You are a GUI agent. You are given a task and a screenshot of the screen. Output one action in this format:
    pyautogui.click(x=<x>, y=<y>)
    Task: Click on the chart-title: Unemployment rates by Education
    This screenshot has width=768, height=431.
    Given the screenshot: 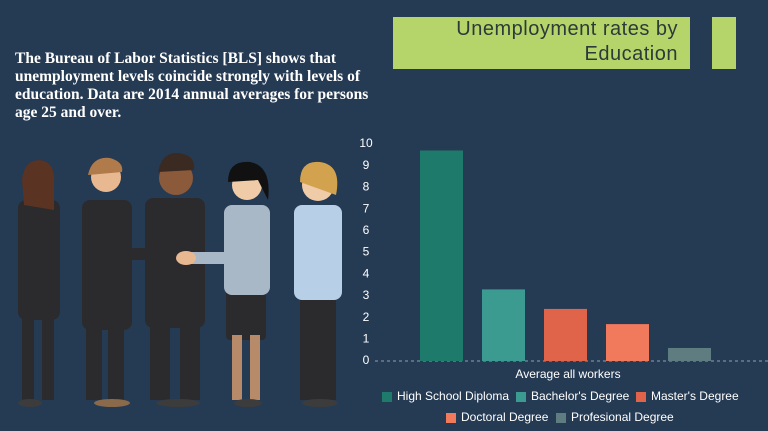 What is the action you would take?
    pyautogui.click(x=541, y=43)
    